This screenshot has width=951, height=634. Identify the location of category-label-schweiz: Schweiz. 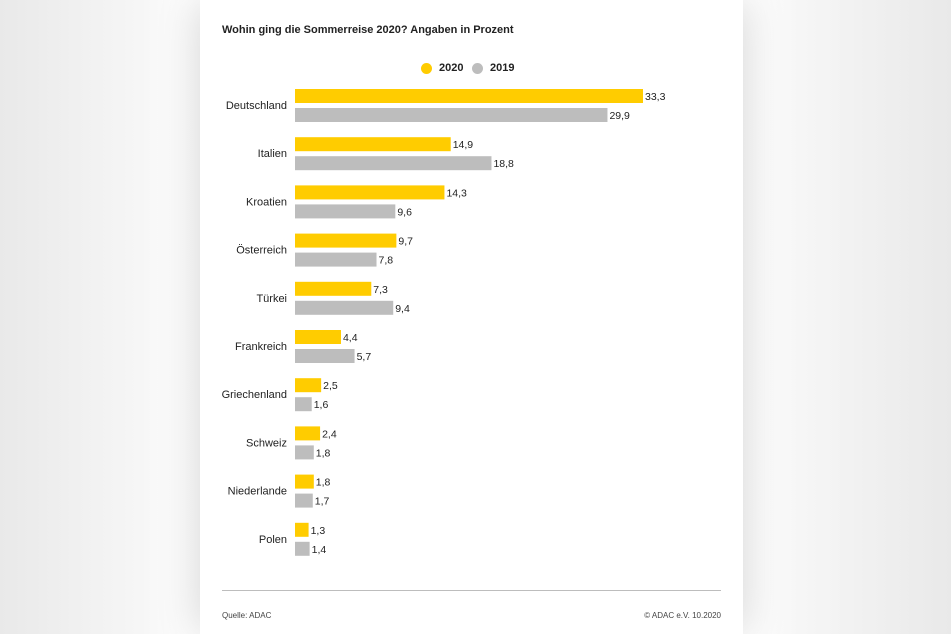
(266, 443).